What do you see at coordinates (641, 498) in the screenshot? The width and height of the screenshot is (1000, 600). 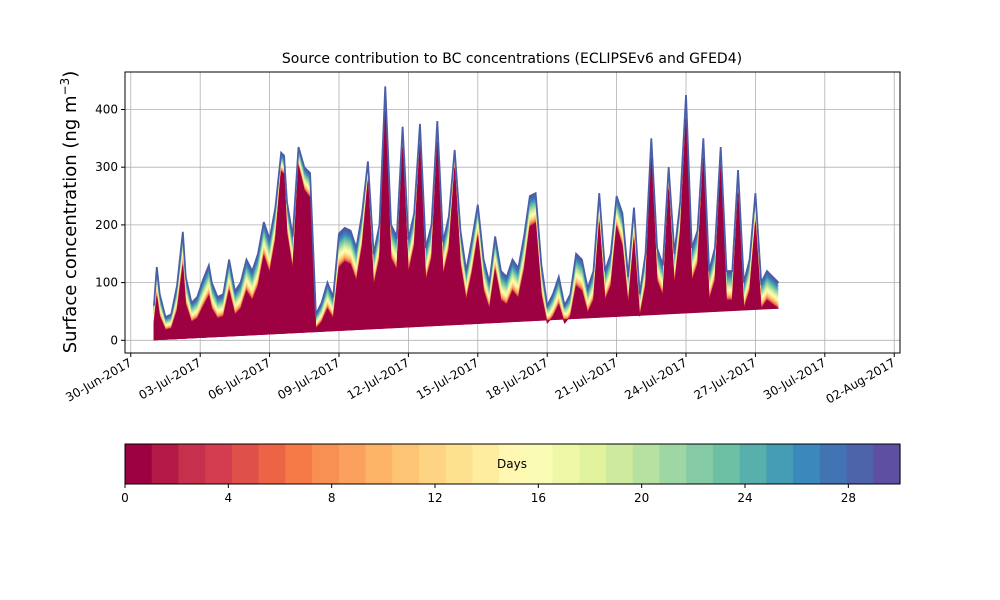 I see `colorbar-tick-label: 20` at bounding box center [641, 498].